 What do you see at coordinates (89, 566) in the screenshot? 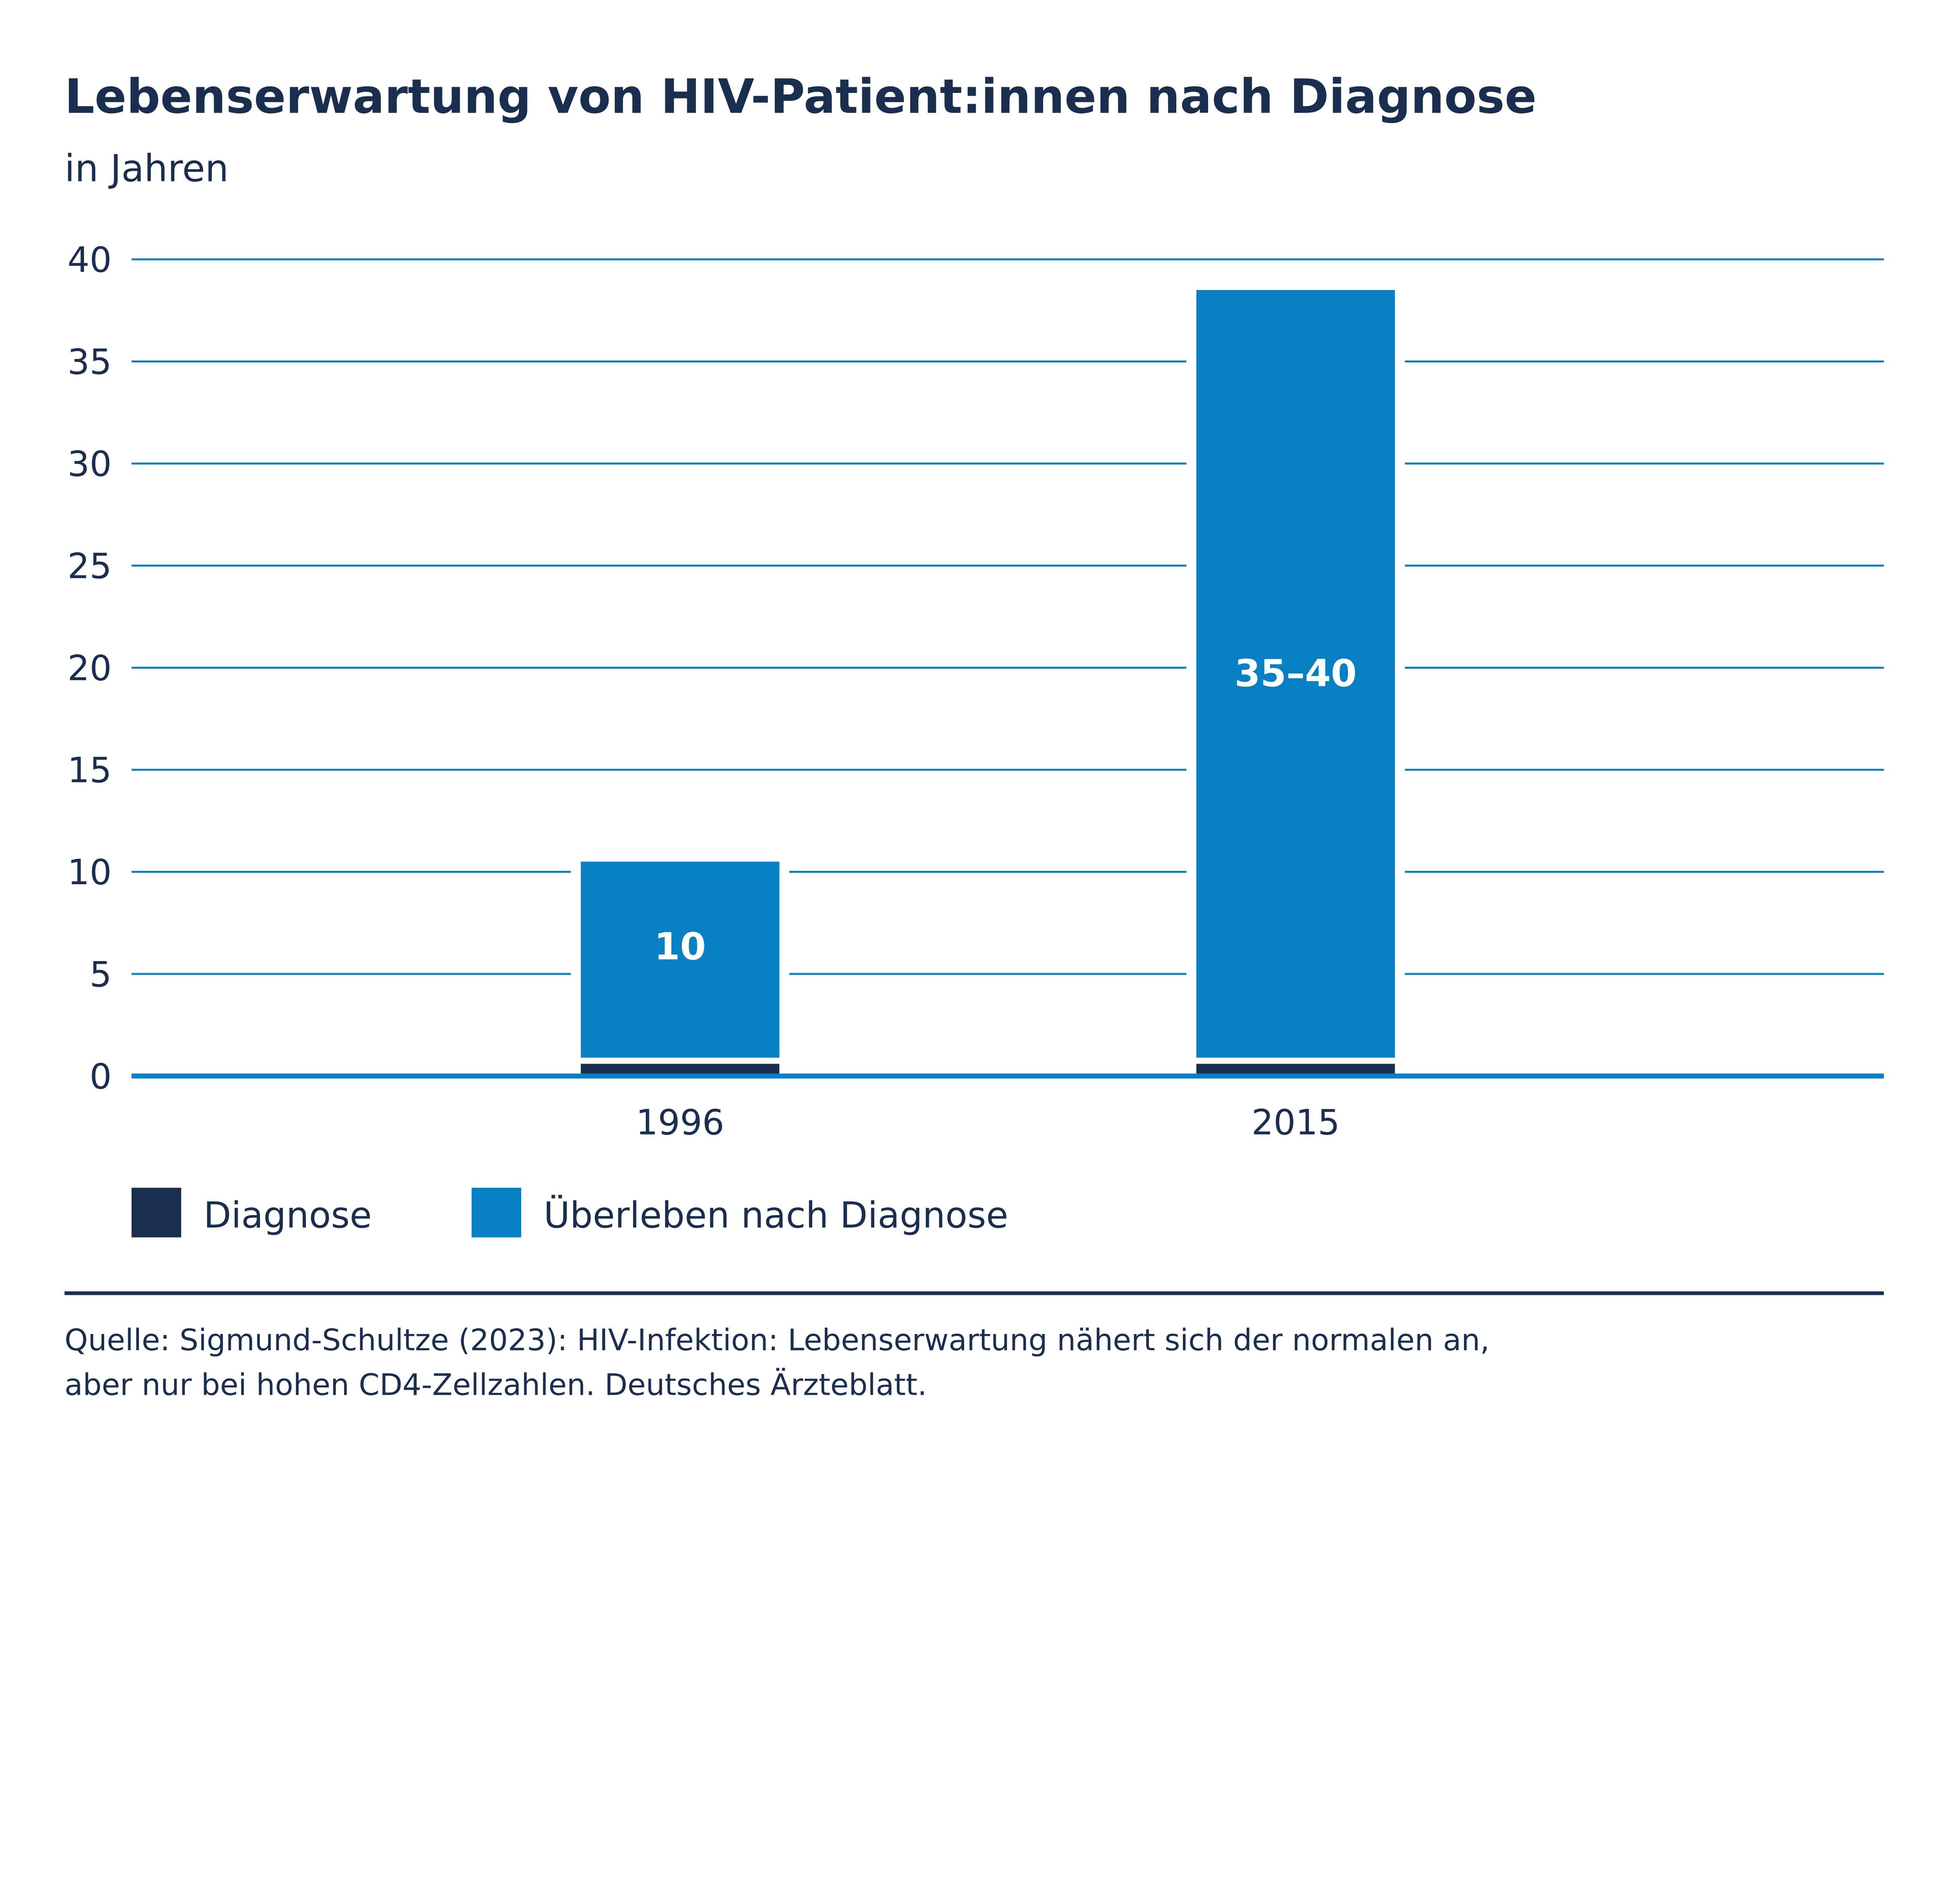
I see `y-tick-label: 25` at bounding box center [89, 566].